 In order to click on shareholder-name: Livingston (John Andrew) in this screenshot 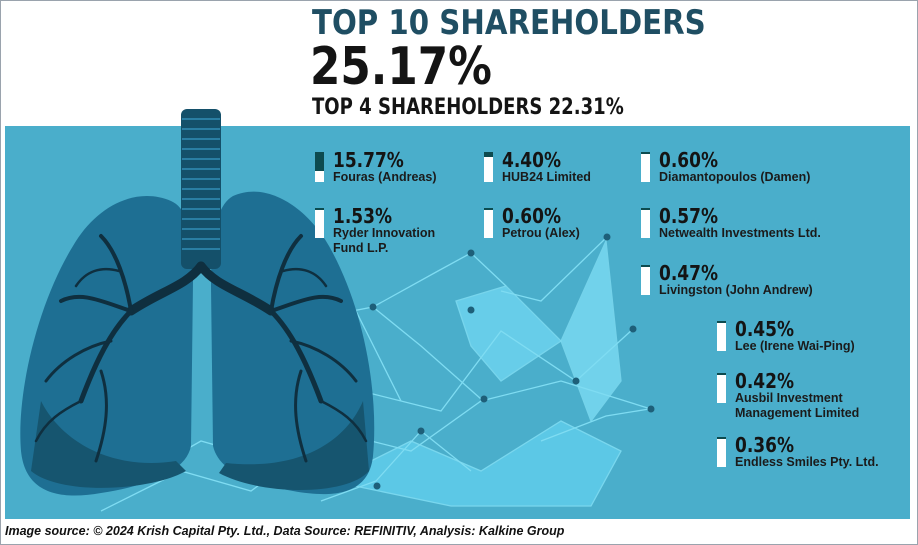, I will do `click(736, 290)`.